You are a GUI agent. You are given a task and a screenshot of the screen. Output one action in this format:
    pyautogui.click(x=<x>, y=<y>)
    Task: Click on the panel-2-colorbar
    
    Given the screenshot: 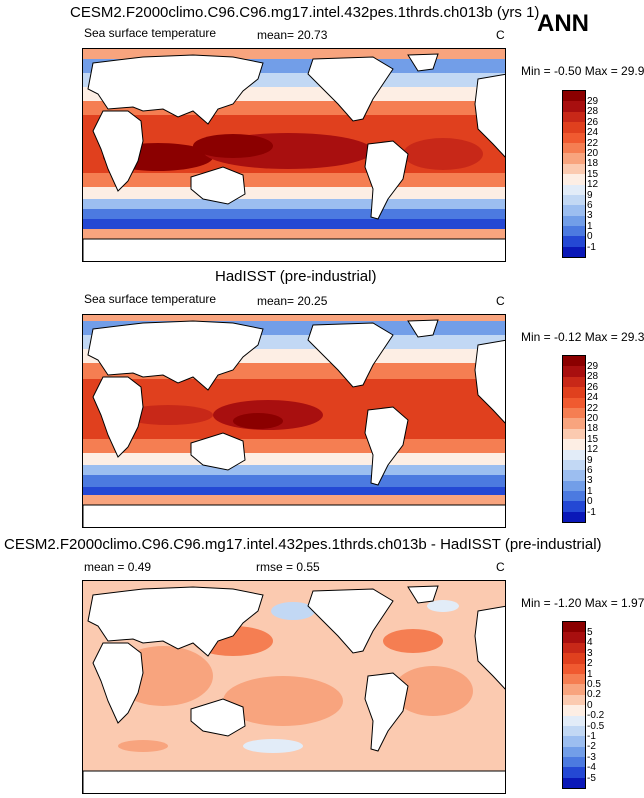 What is the action you would take?
    pyautogui.click(x=574, y=439)
    